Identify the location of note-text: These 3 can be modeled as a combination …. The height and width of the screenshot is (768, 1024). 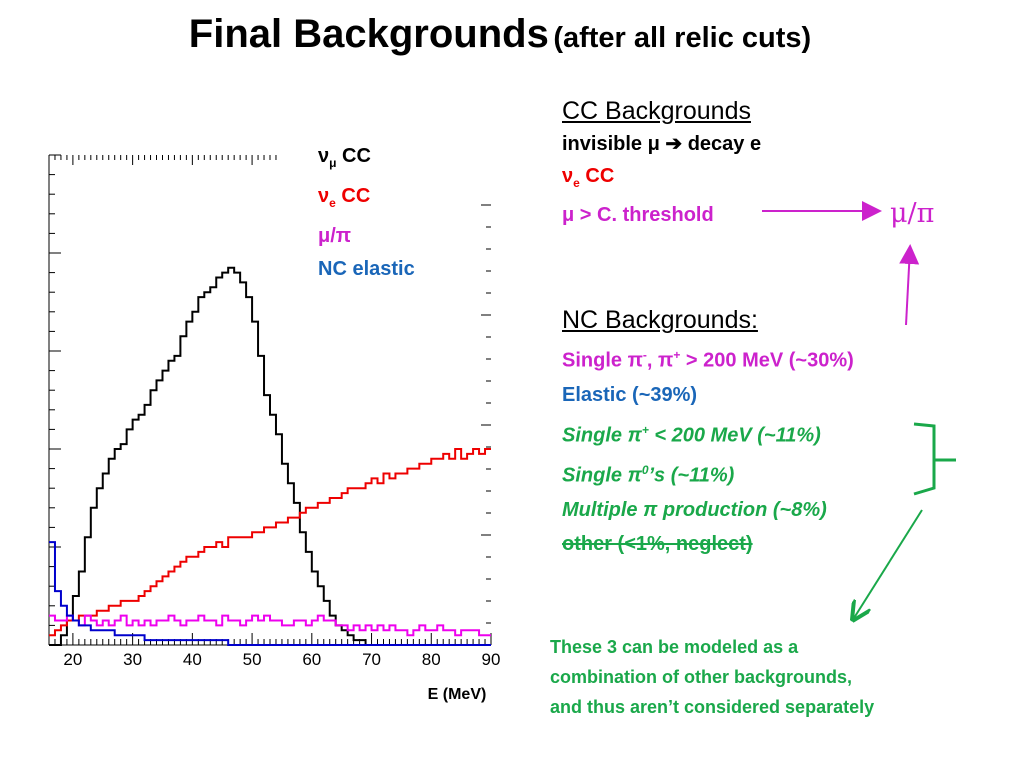
(712, 677).